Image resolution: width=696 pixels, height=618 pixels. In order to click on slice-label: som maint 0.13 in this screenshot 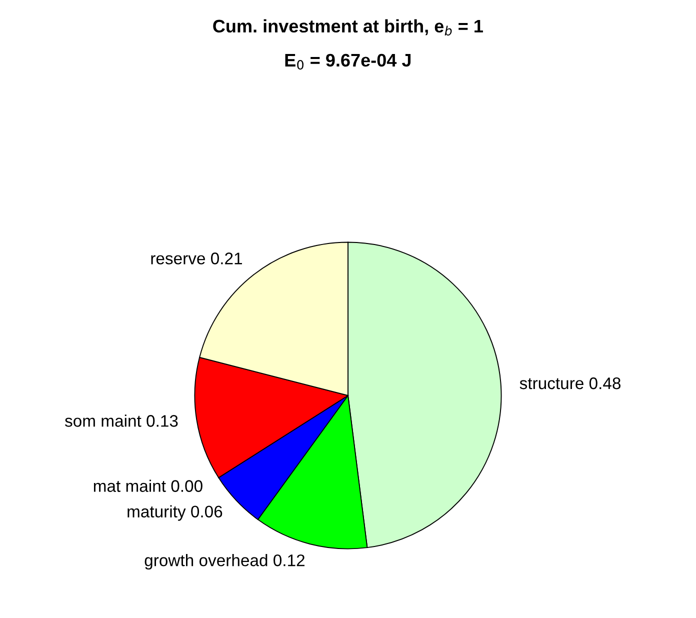, I will do `click(121, 420)`.